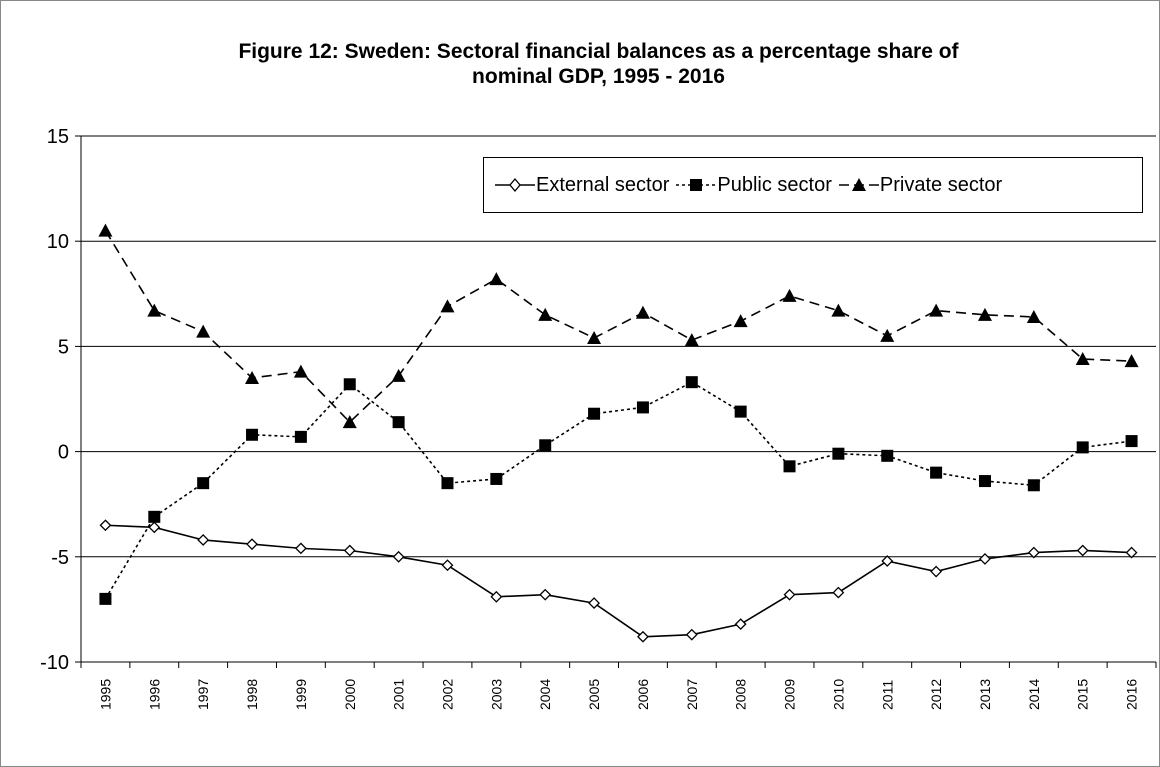 Image resolution: width=1160 pixels, height=767 pixels. I want to click on legend-swatch-public, so click(696, 185).